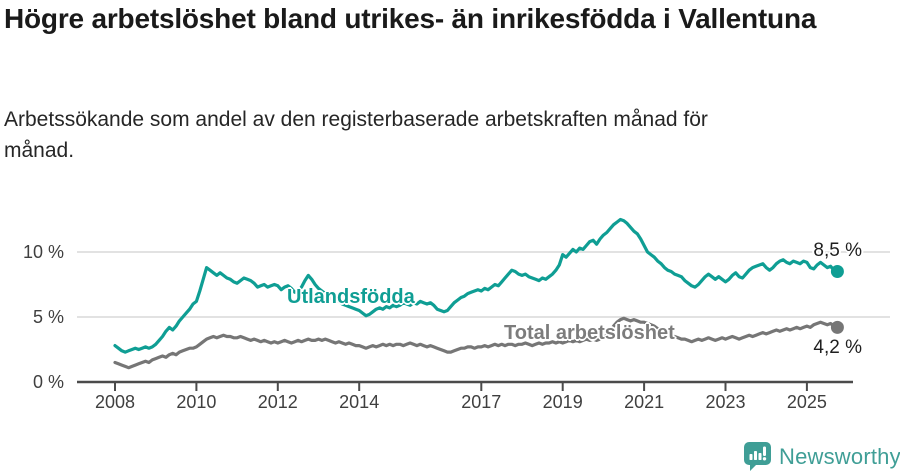  Describe the element at coordinates (277, 402) in the screenshot. I see `x-tick-label-2012: 2012` at that location.